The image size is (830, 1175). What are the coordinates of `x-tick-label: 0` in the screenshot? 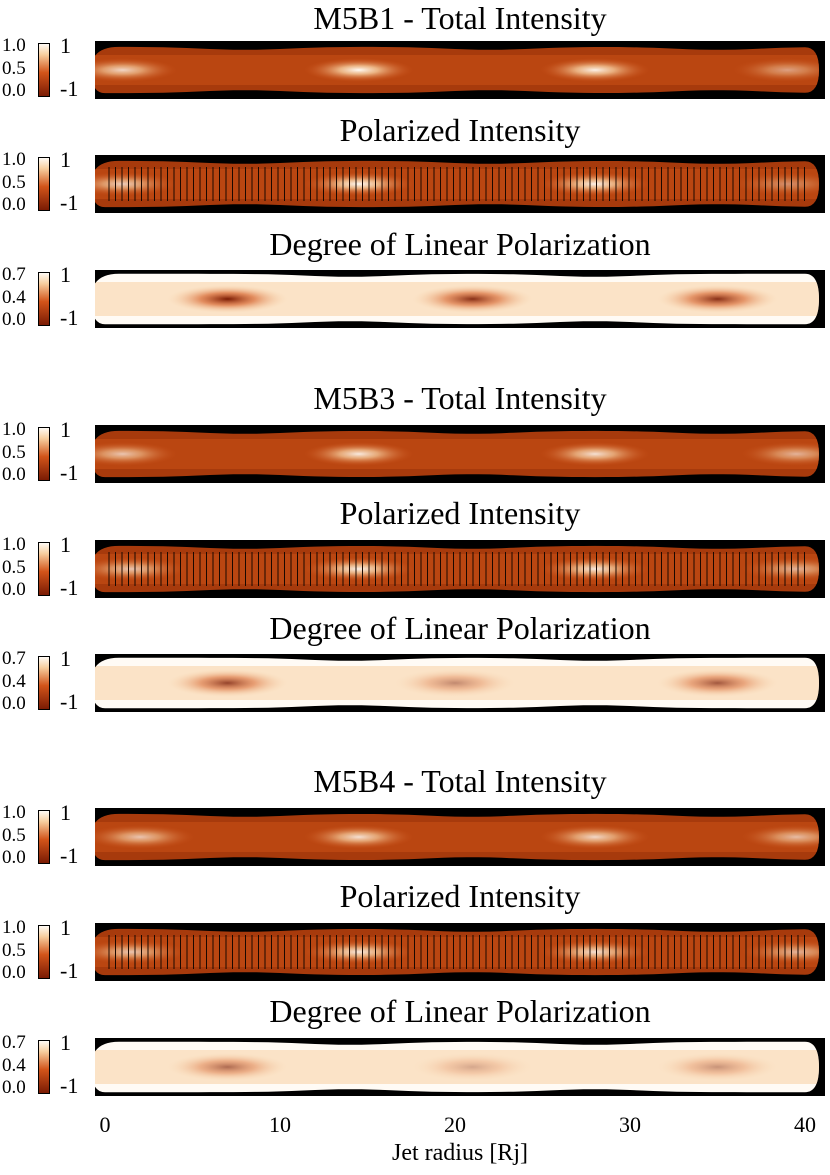 It's located at (105, 1124).